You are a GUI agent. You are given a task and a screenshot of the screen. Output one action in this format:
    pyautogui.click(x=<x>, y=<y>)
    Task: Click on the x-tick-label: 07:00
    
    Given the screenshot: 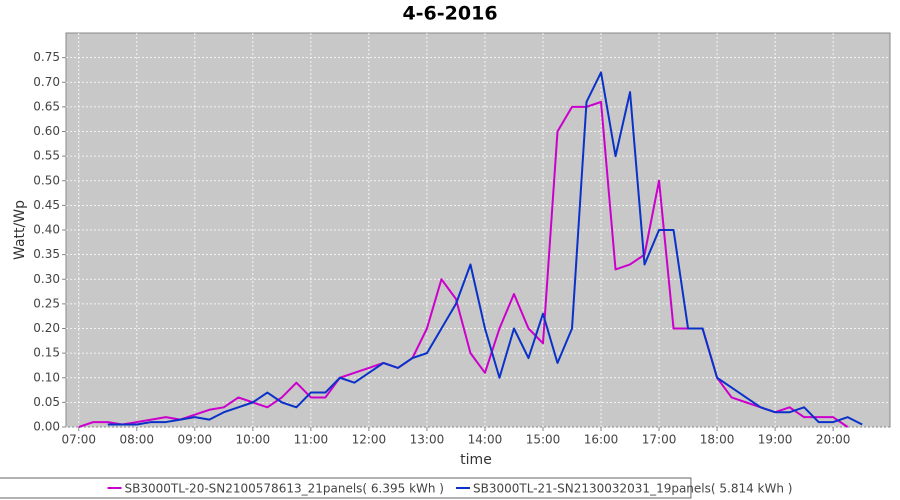 What is the action you would take?
    pyautogui.click(x=78, y=440)
    